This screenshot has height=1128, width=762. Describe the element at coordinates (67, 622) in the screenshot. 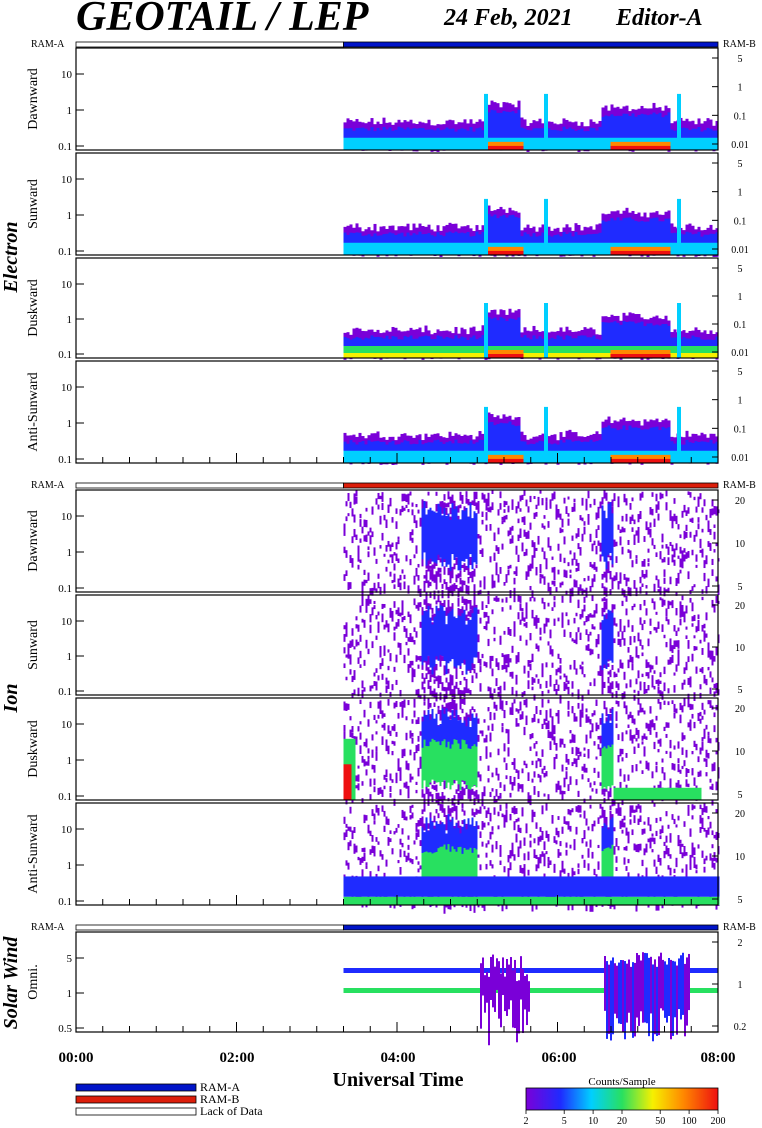

I see `y-tick-label: 10` at that location.